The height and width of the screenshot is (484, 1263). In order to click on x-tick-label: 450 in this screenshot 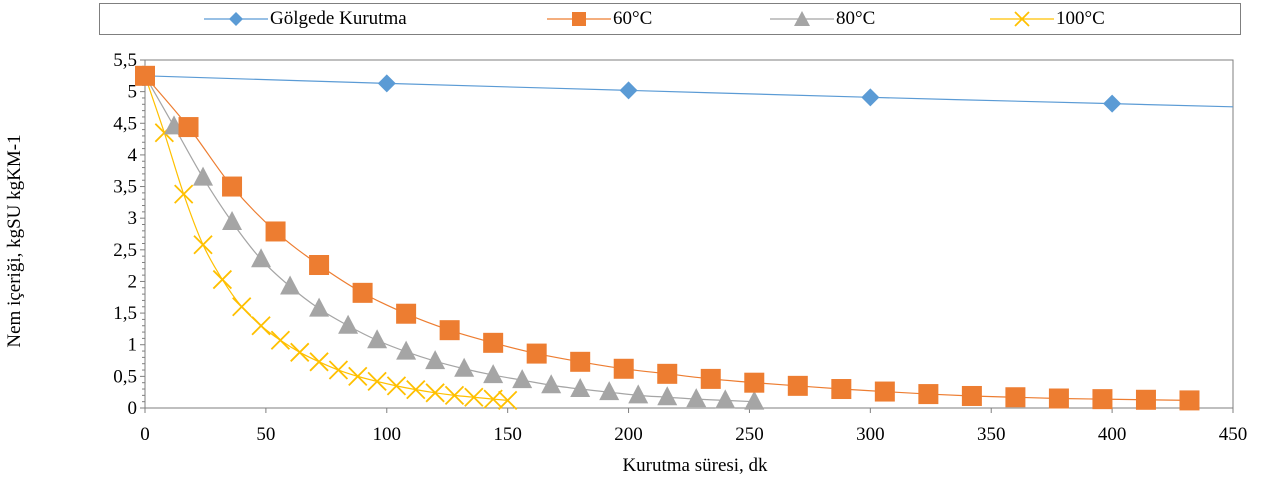, I will do `click(1233, 434)`.